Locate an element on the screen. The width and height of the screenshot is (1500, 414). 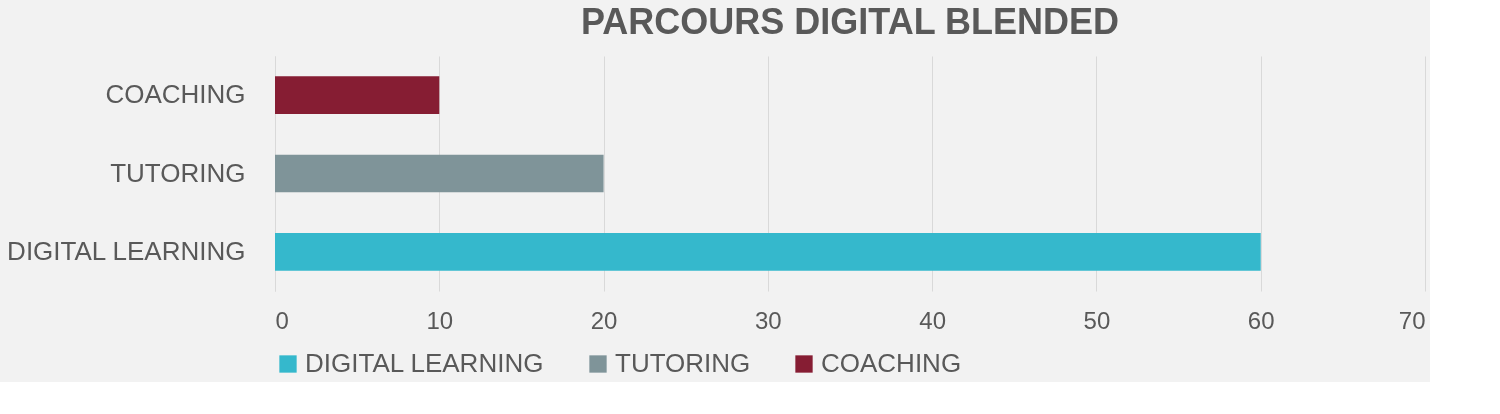
legend-label: COACHING is located at coordinates (891, 363).